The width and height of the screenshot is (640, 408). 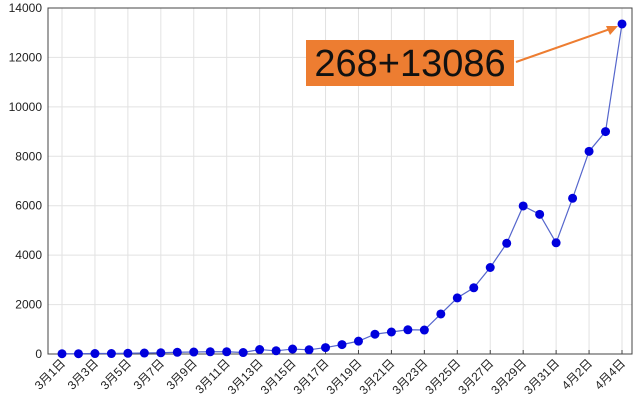 I want to click on x-tick-label: 4月2日, so click(x=577, y=374).